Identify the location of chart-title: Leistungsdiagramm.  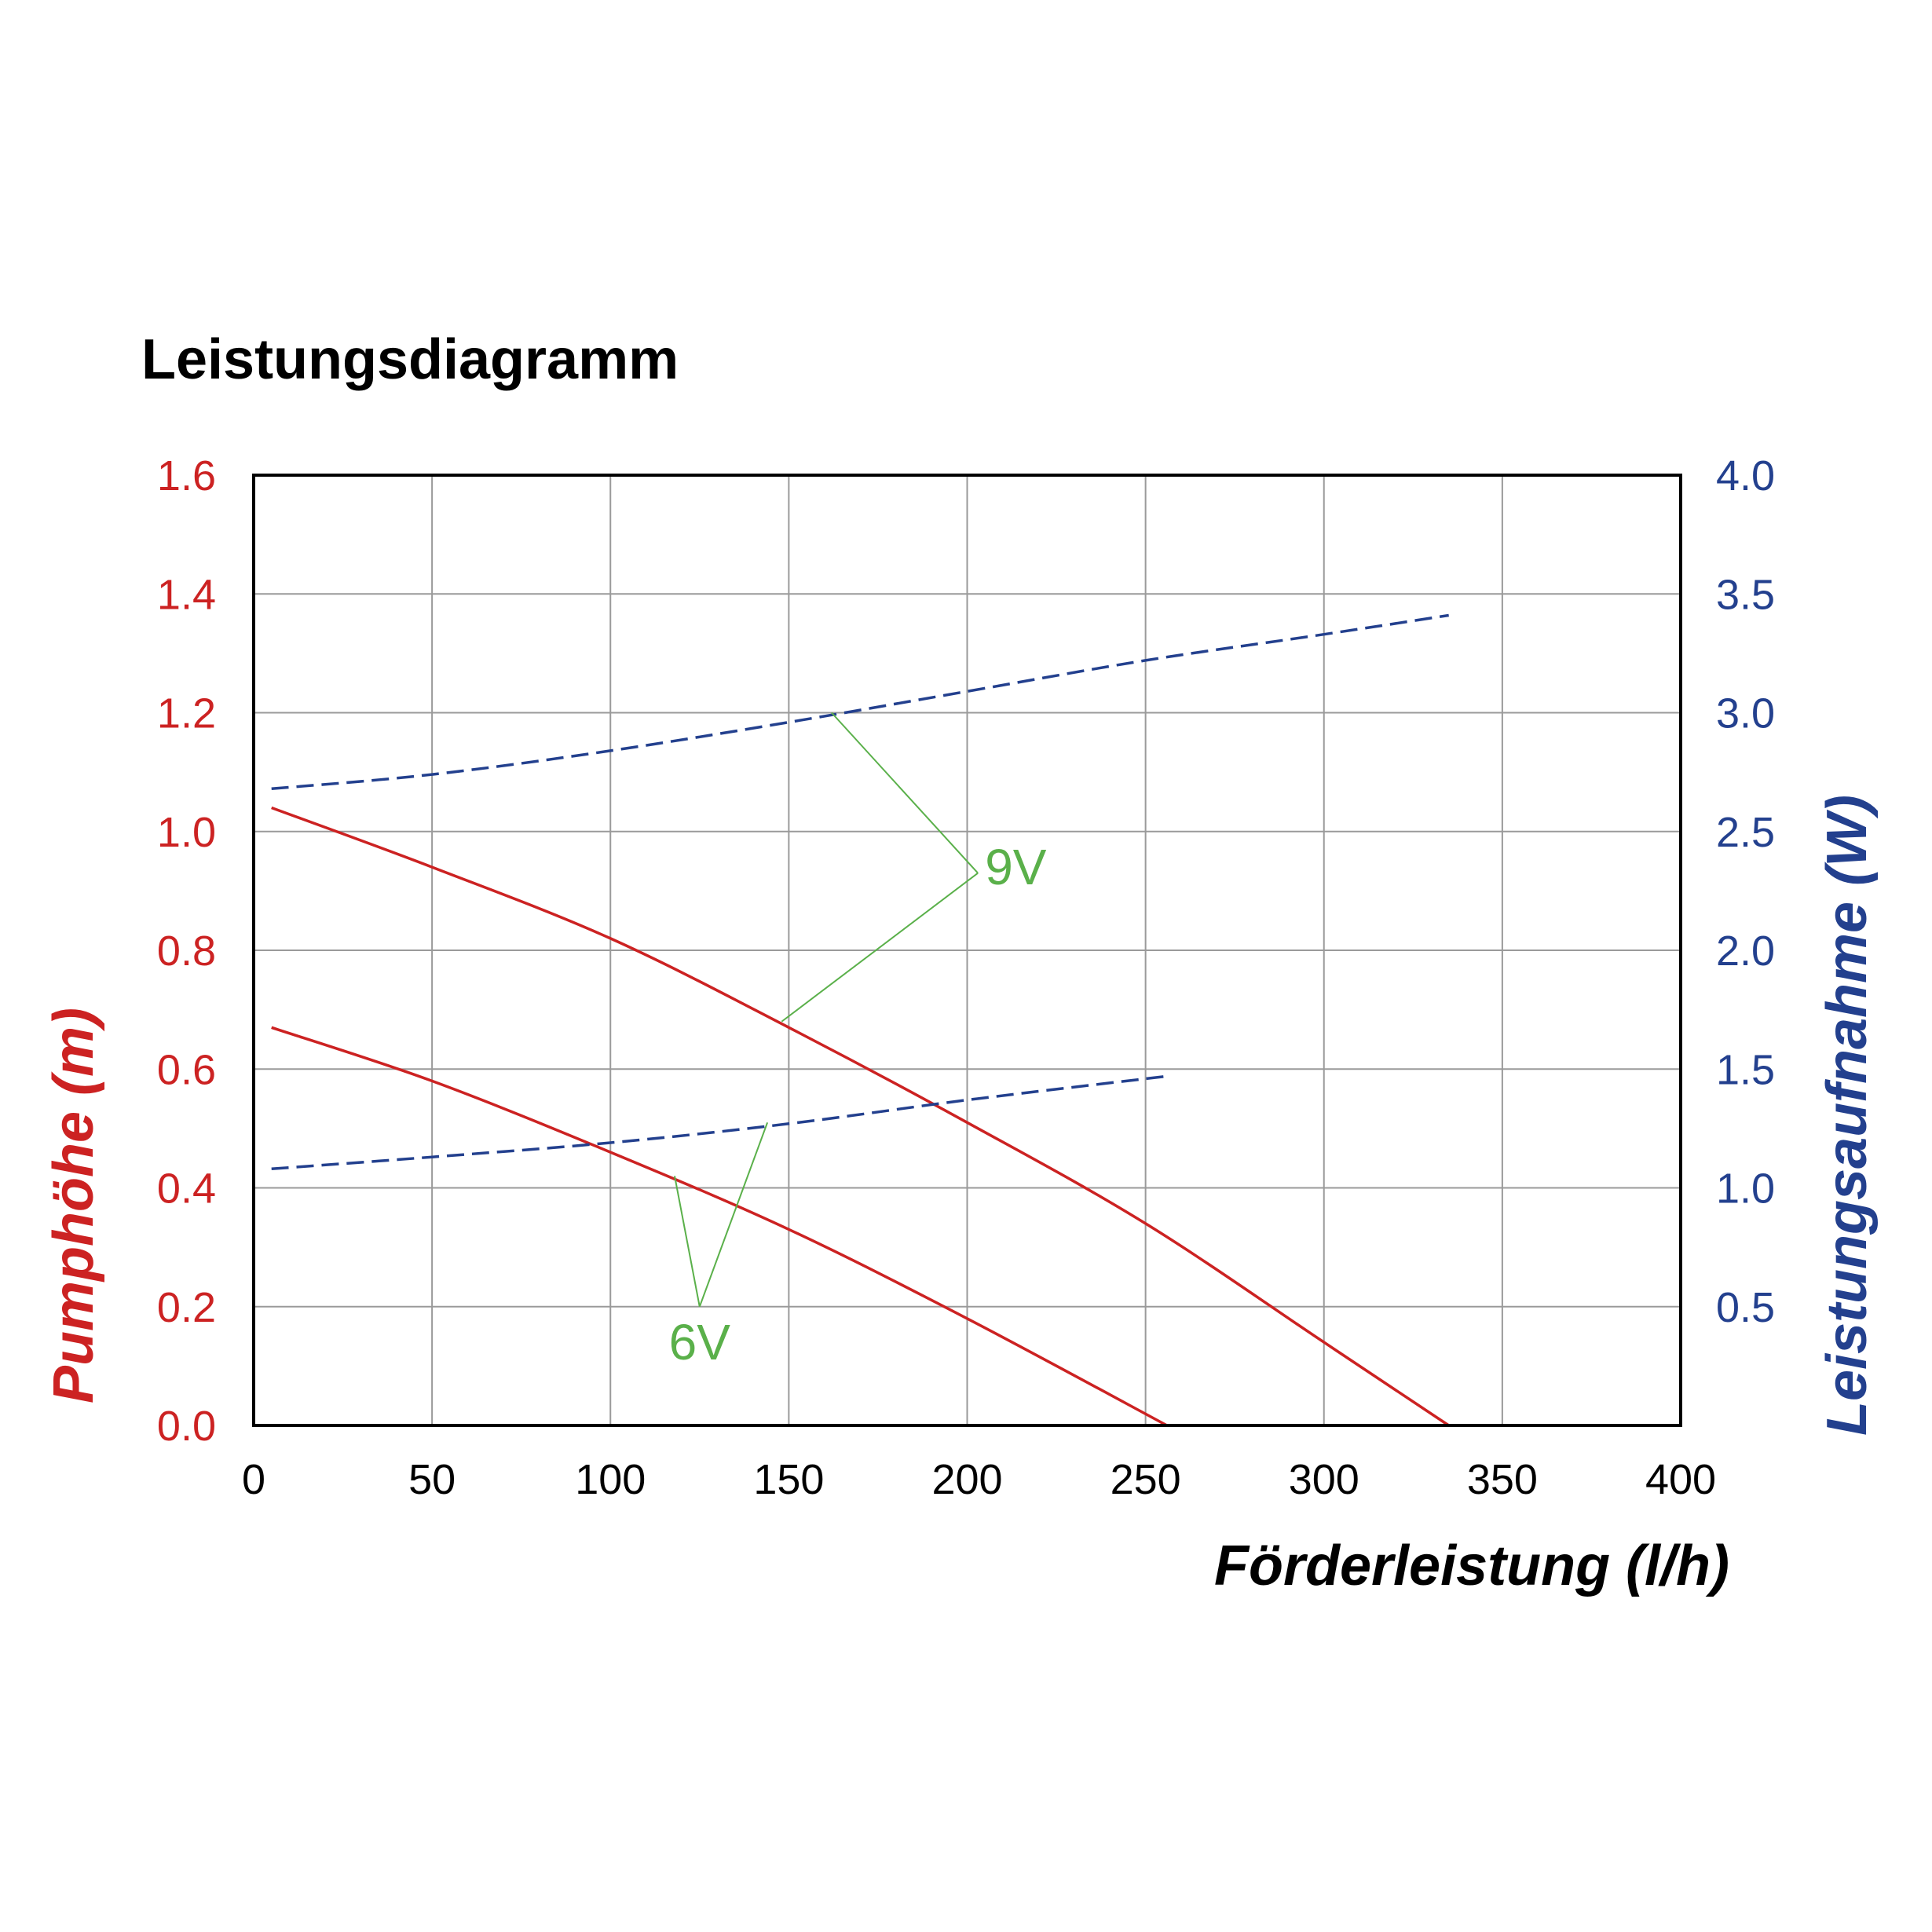
(410, 359).